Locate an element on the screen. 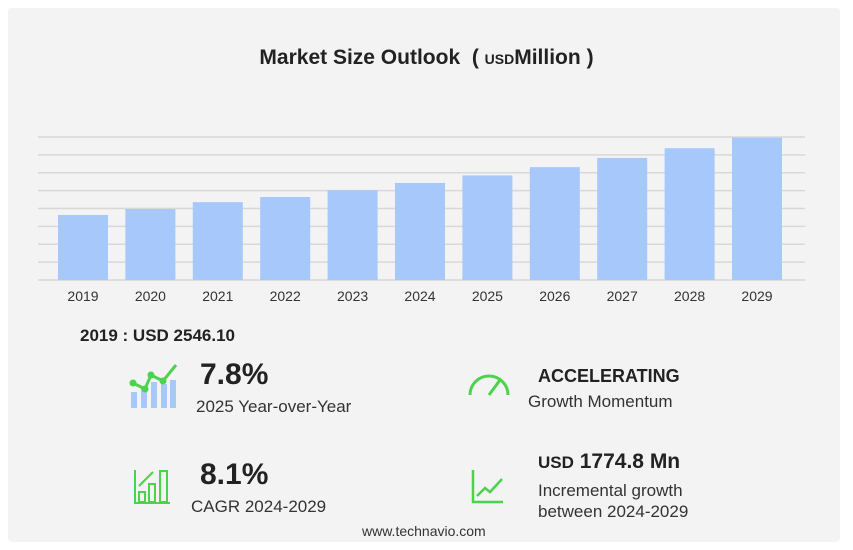 The width and height of the screenshot is (853, 550). x-tick-label: 2027 is located at coordinates (622, 296).